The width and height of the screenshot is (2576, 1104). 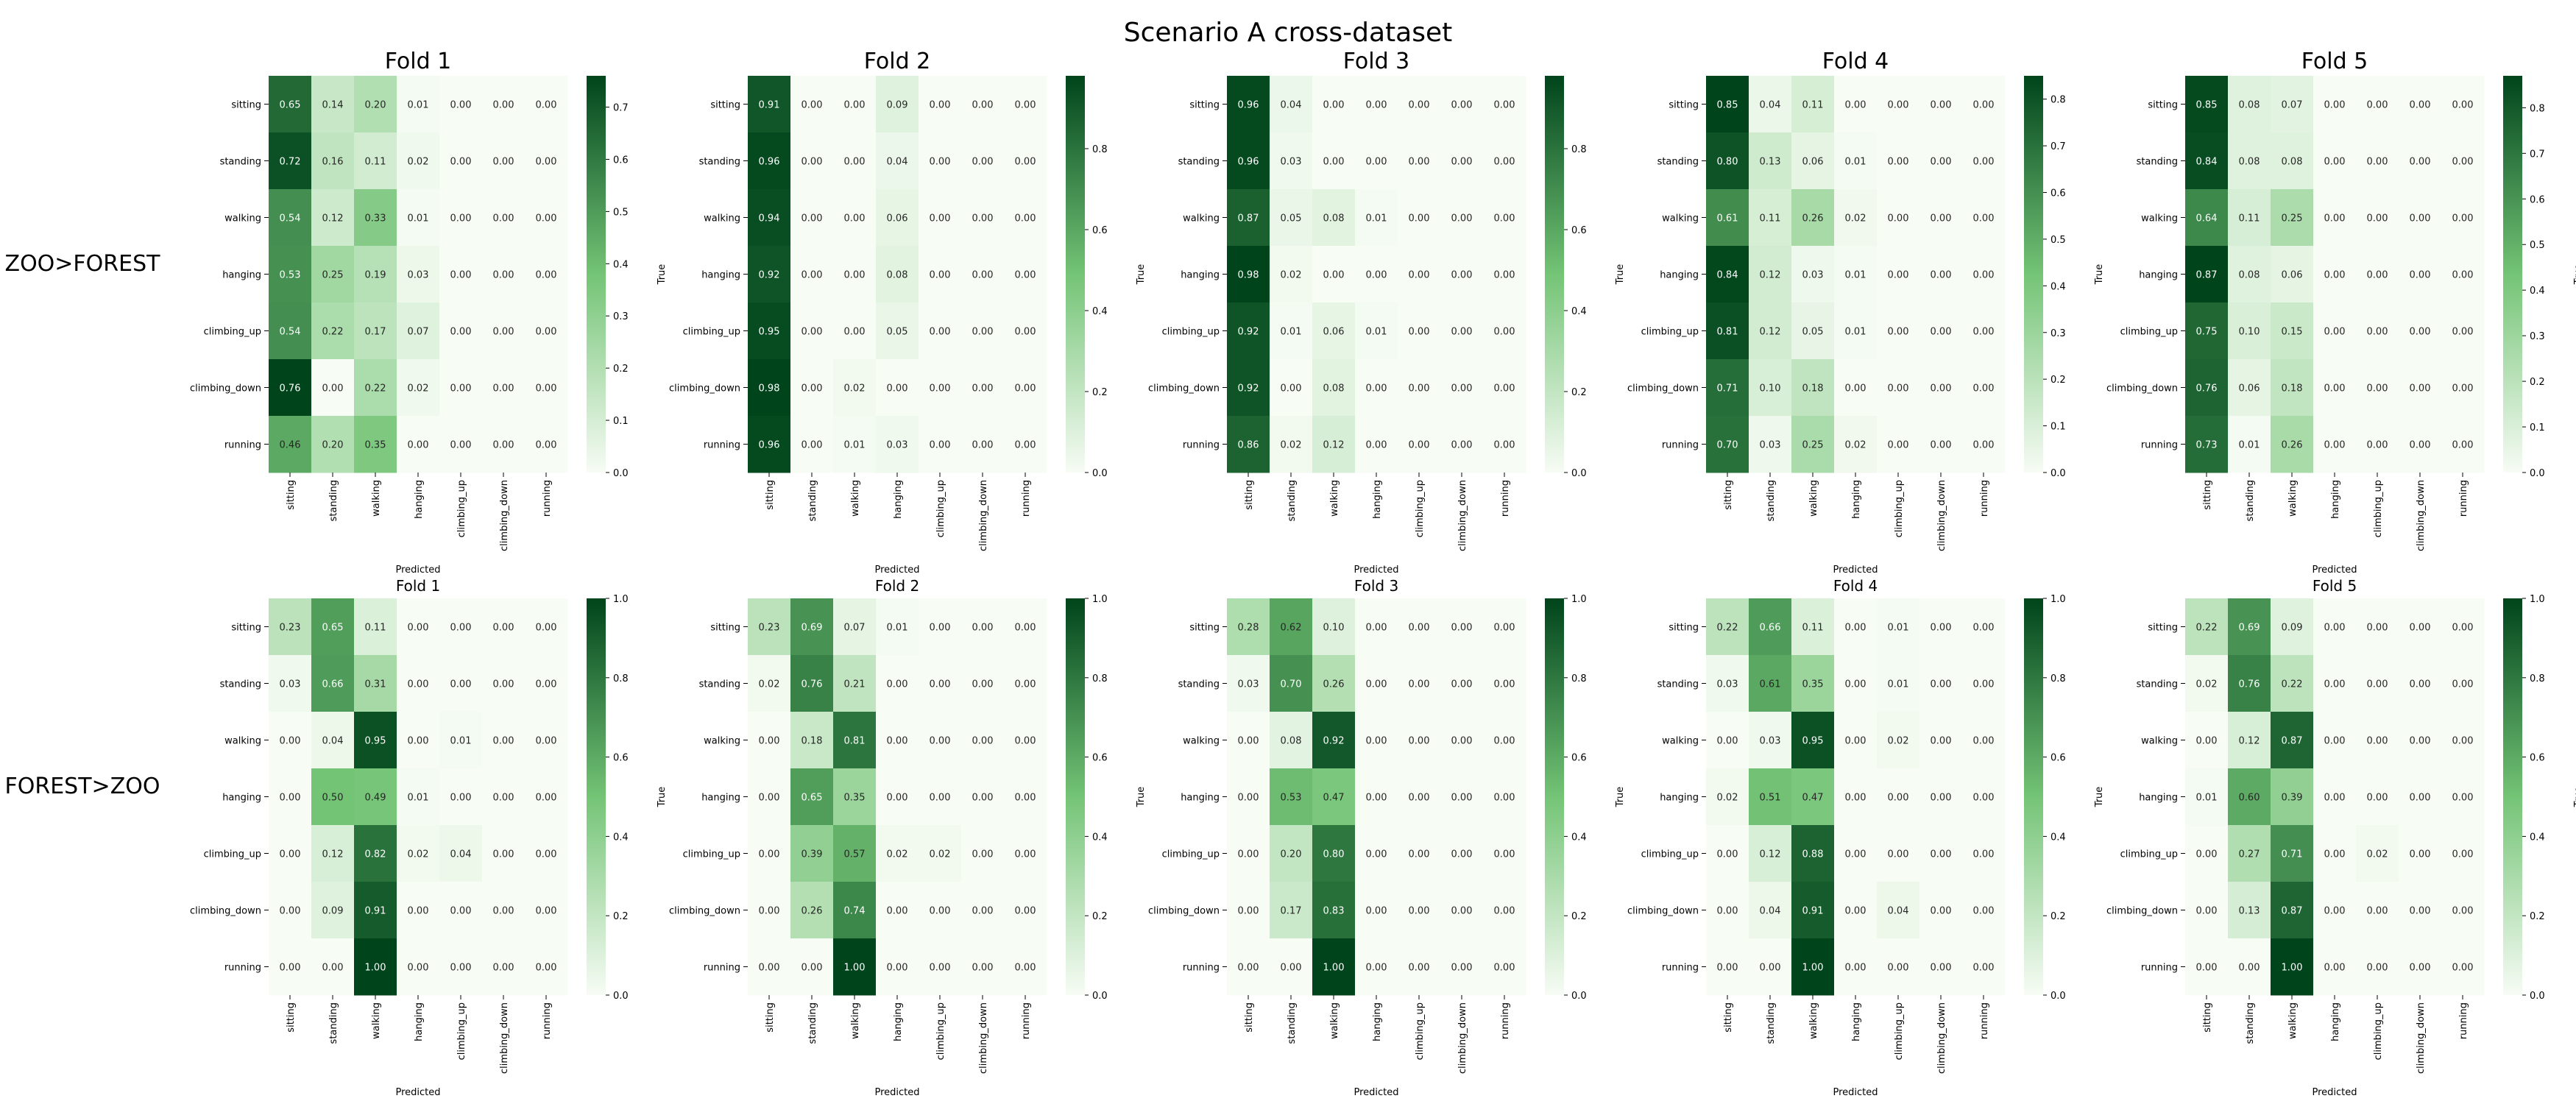 What do you see at coordinates (722, 218) in the screenshot?
I see `y-tick-label: walking` at bounding box center [722, 218].